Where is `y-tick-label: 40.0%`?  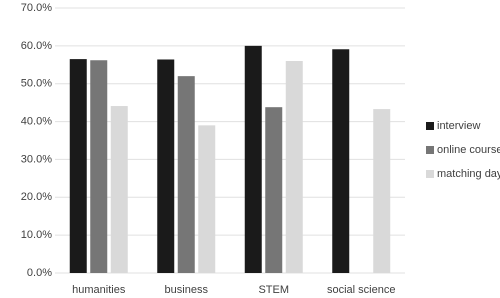
y-tick-label: 40.0% is located at coordinates (36, 121).